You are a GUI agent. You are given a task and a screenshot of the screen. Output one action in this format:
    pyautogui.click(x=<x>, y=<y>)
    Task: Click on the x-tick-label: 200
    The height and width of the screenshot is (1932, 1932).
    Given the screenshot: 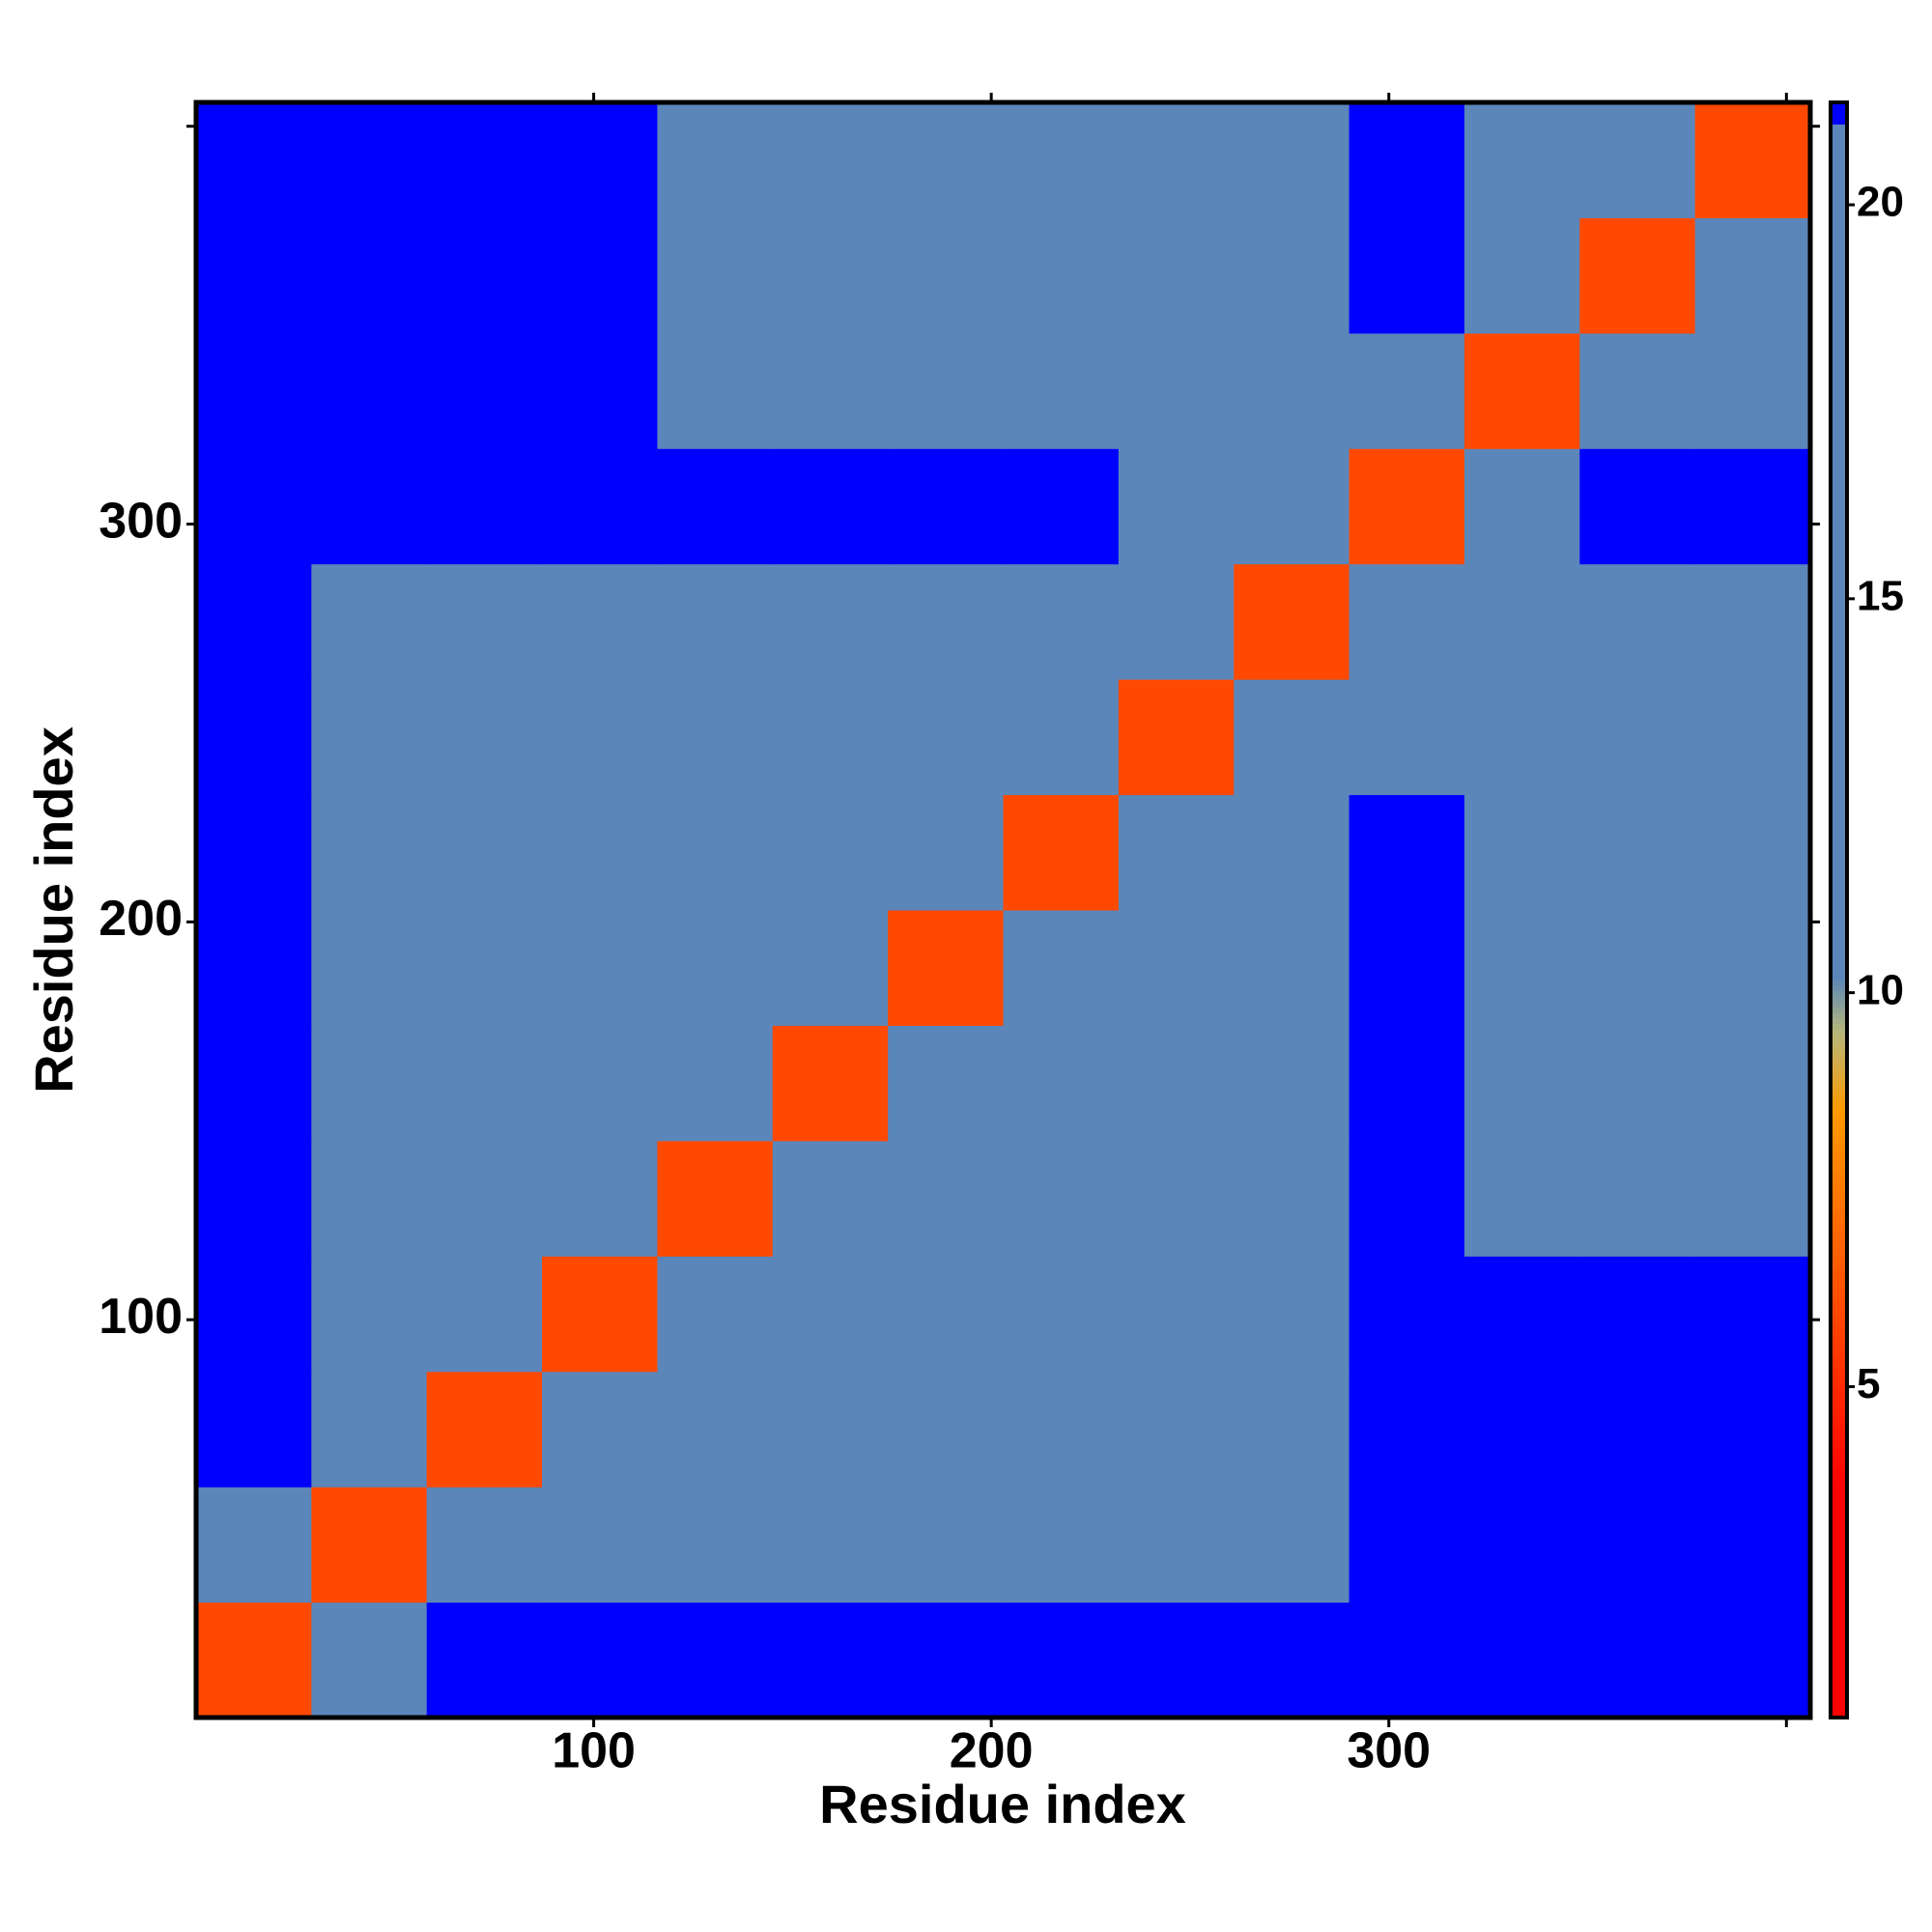 What is the action you would take?
    pyautogui.click(x=992, y=1751)
    